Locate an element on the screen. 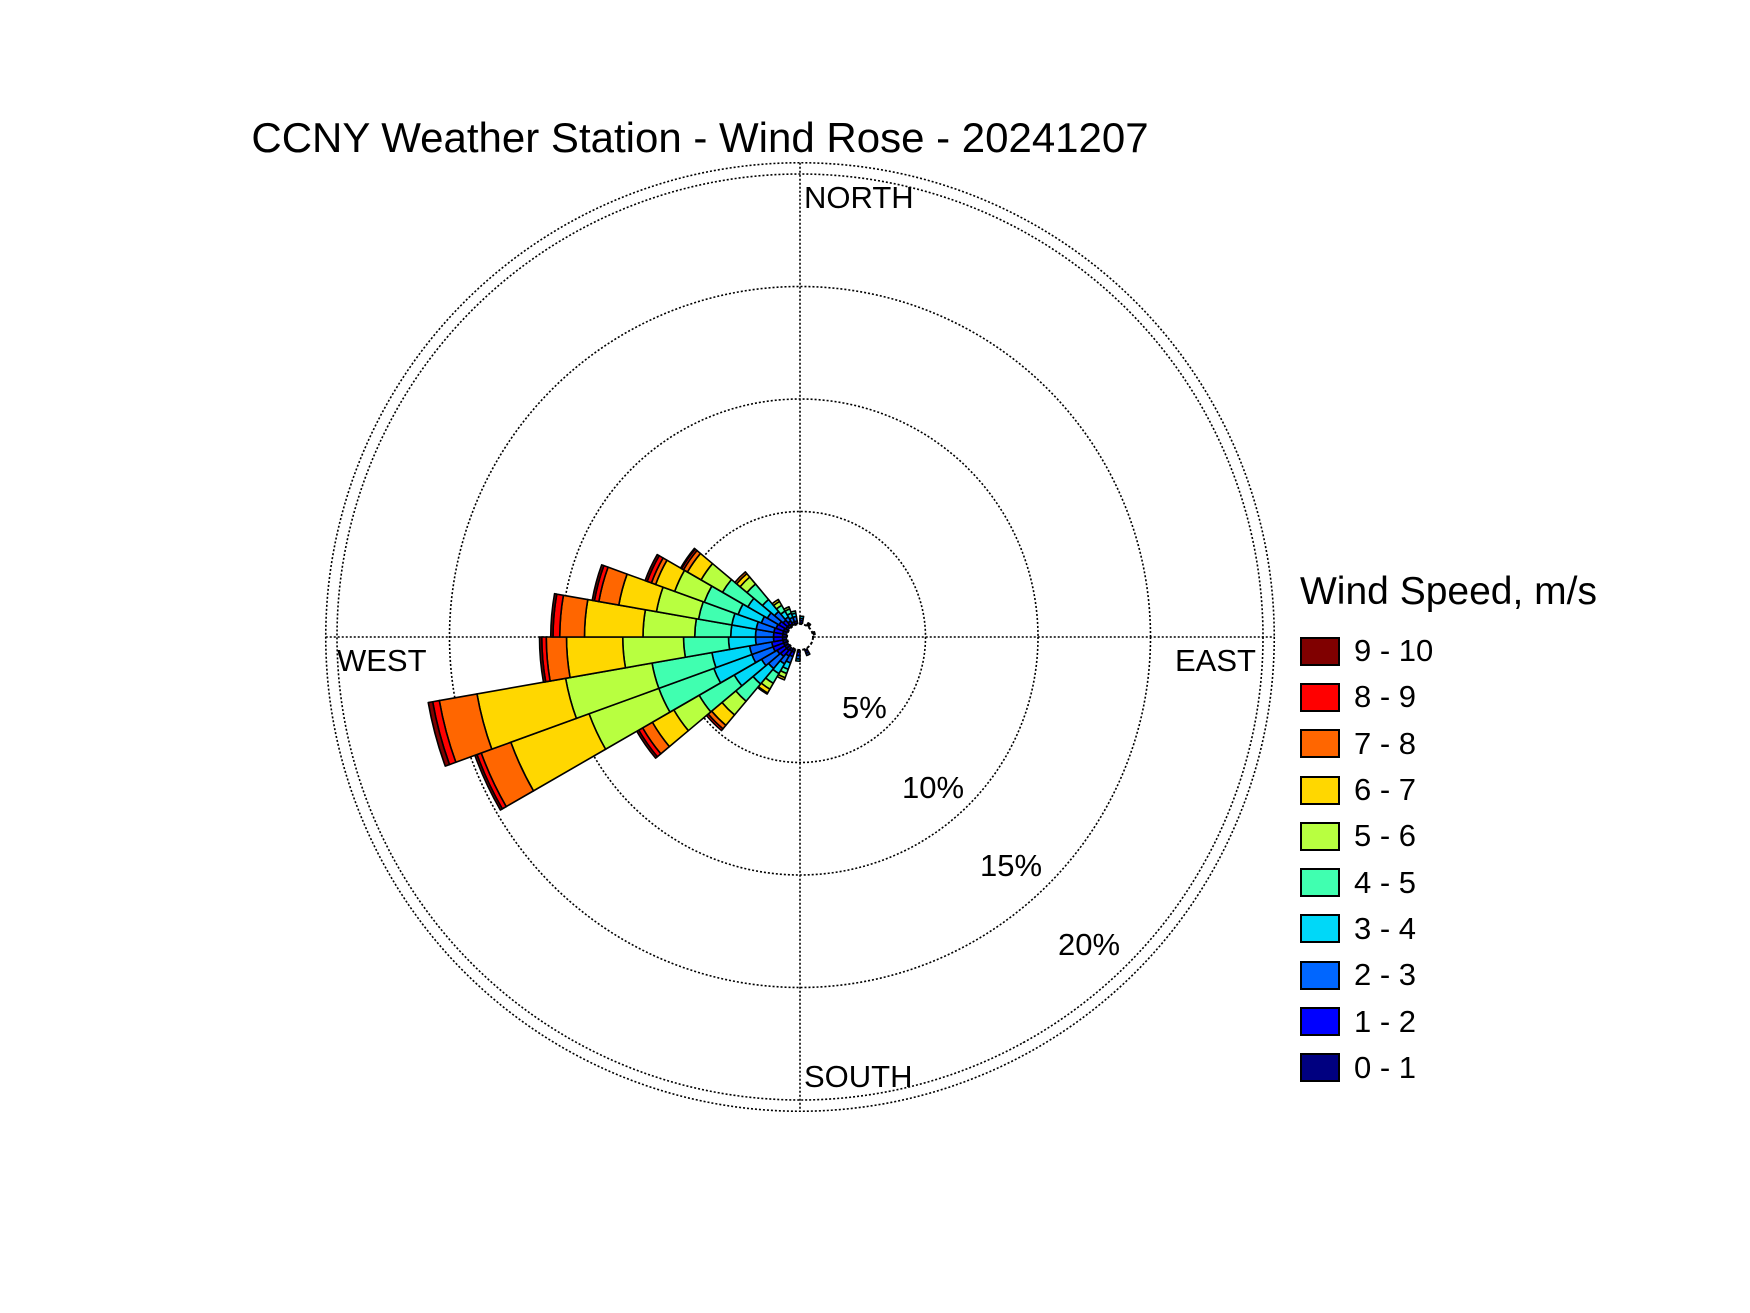 The width and height of the screenshot is (1750, 1313). legend-item: 1 - 2 is located at coordinates (1448, 1021).